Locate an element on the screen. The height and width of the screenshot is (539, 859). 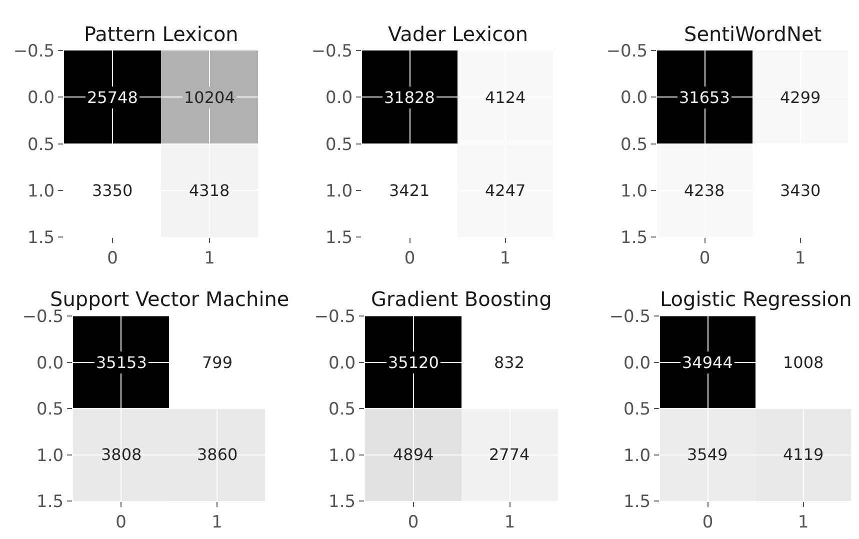
data-label: 34944 is located at coordinates (707, 362).